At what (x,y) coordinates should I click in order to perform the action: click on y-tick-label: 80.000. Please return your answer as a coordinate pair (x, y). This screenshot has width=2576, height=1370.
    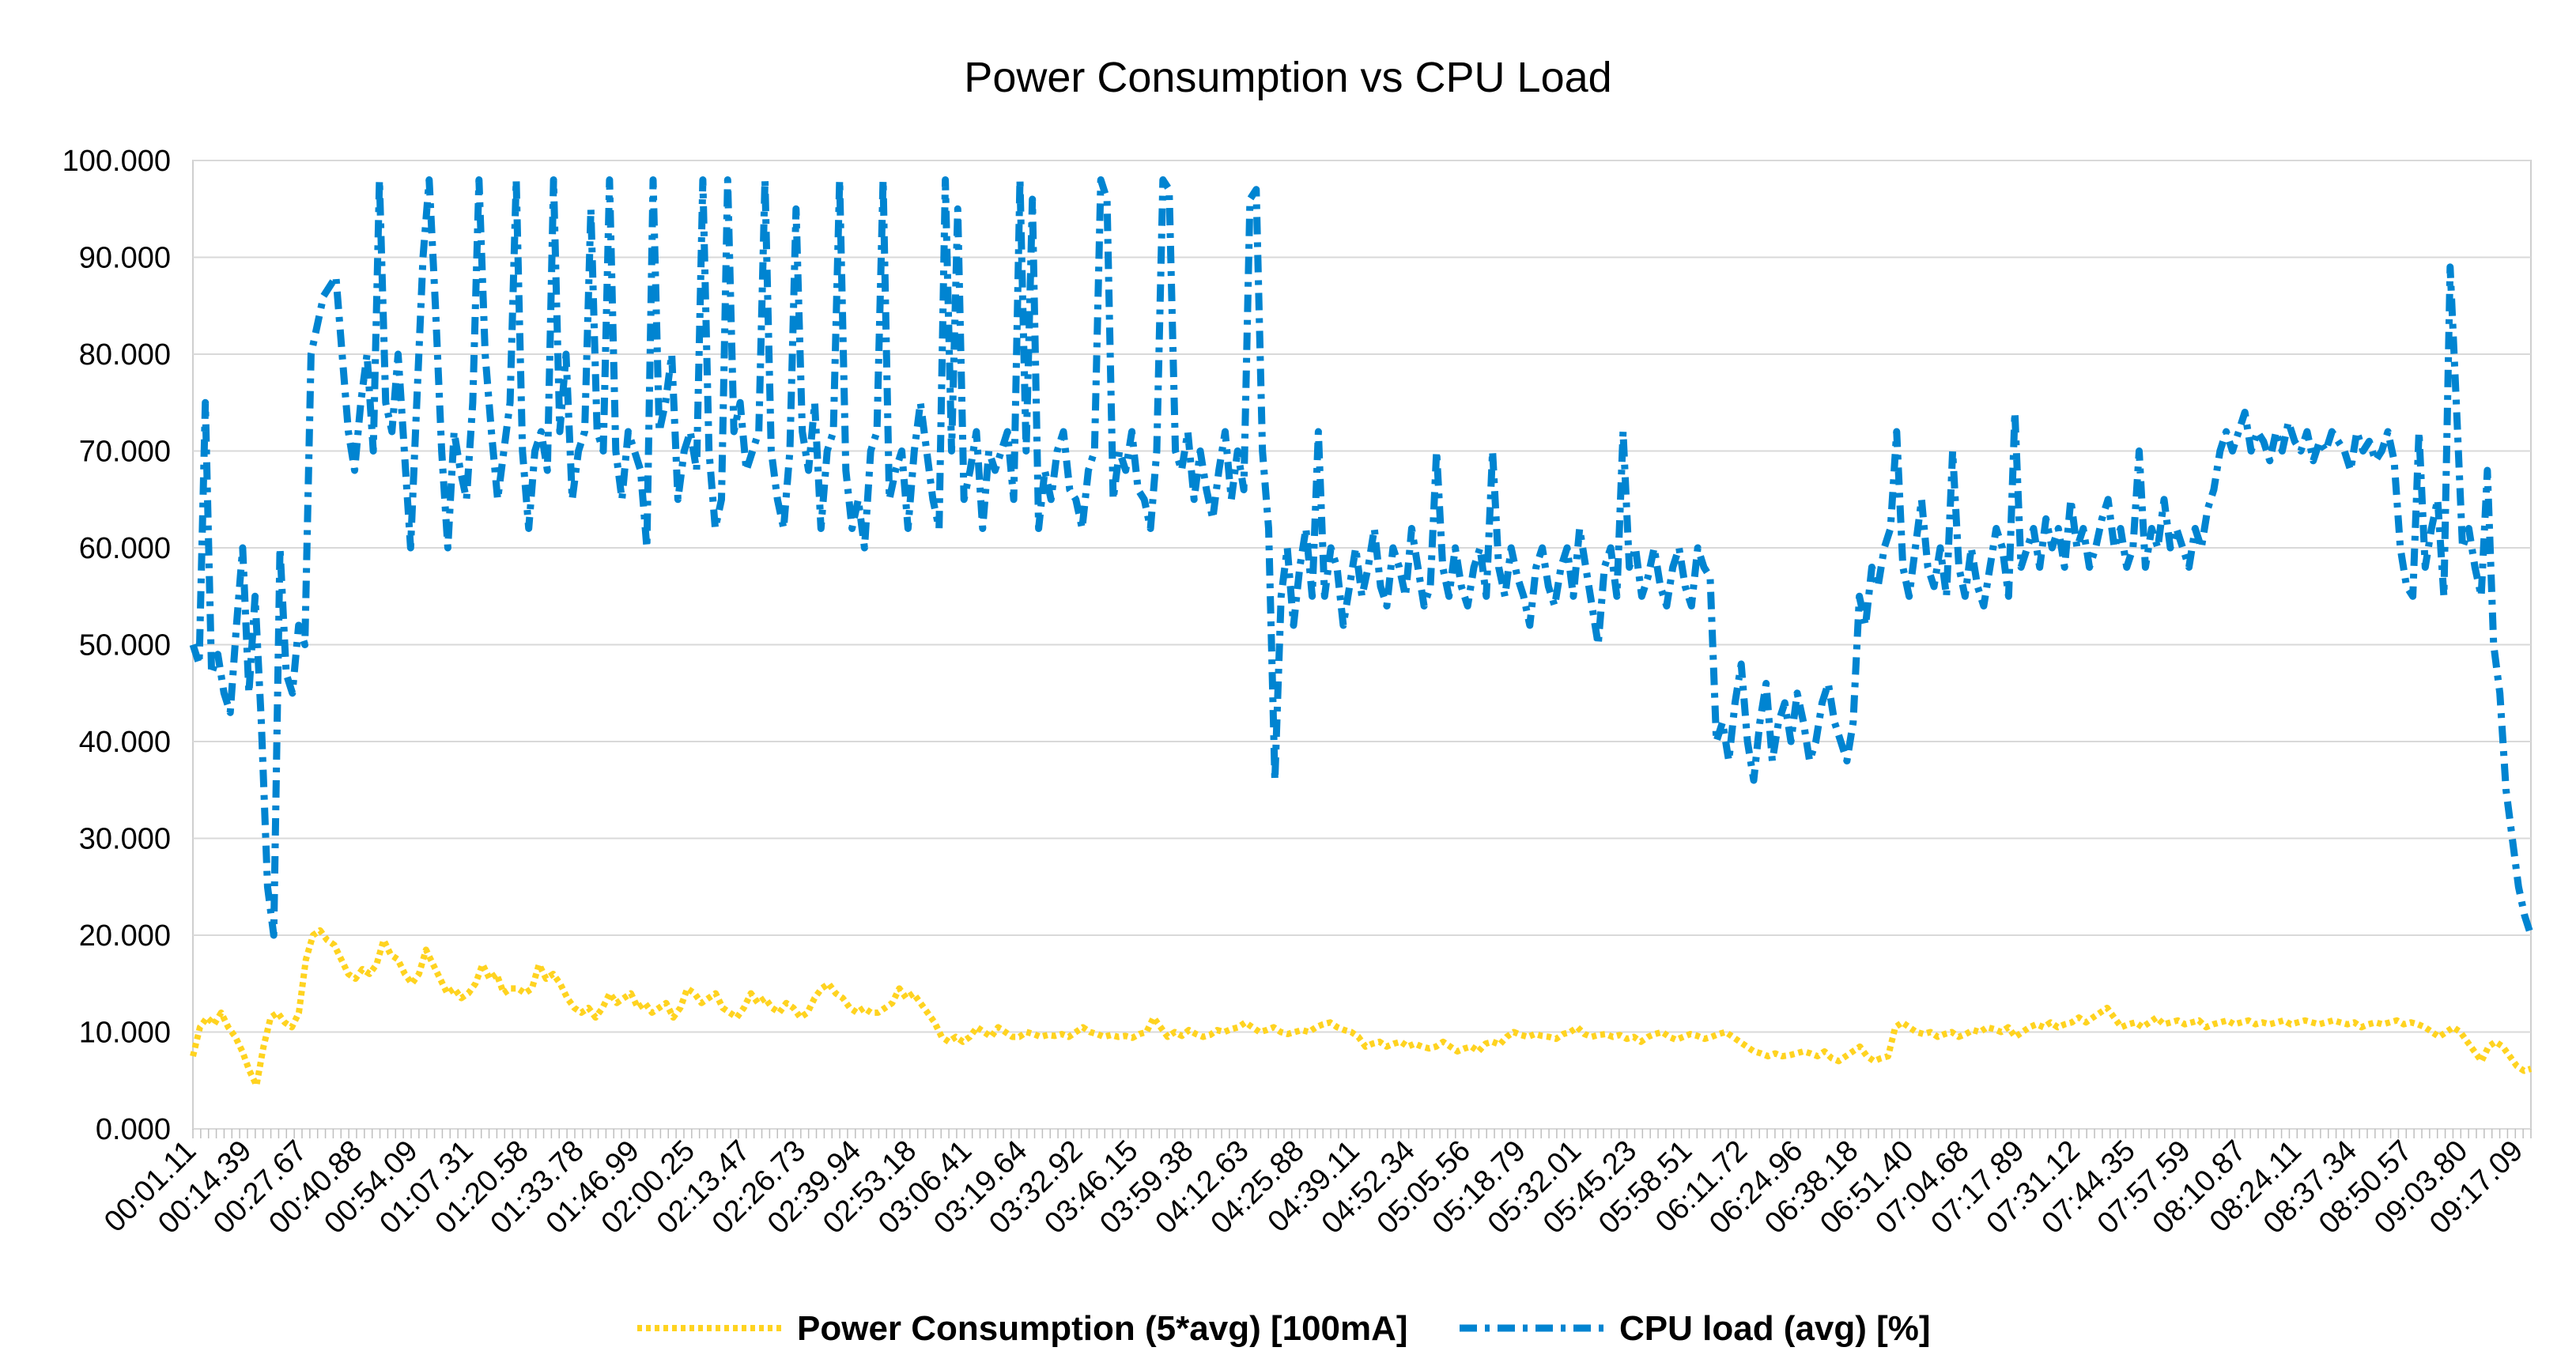
    Looking at the image, I should click on (125, 355).